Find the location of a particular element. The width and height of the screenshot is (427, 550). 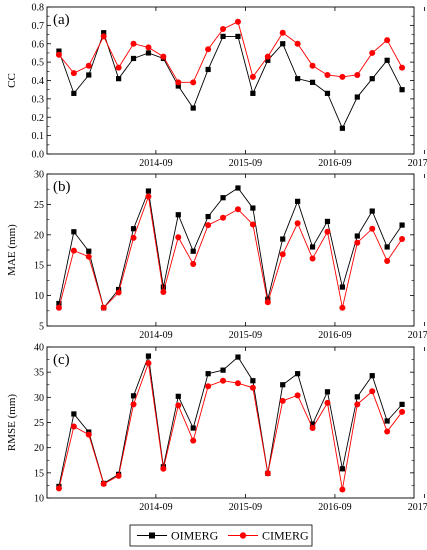

legend-label-oimerg: OIMERG is located at coordinates (195, 536).